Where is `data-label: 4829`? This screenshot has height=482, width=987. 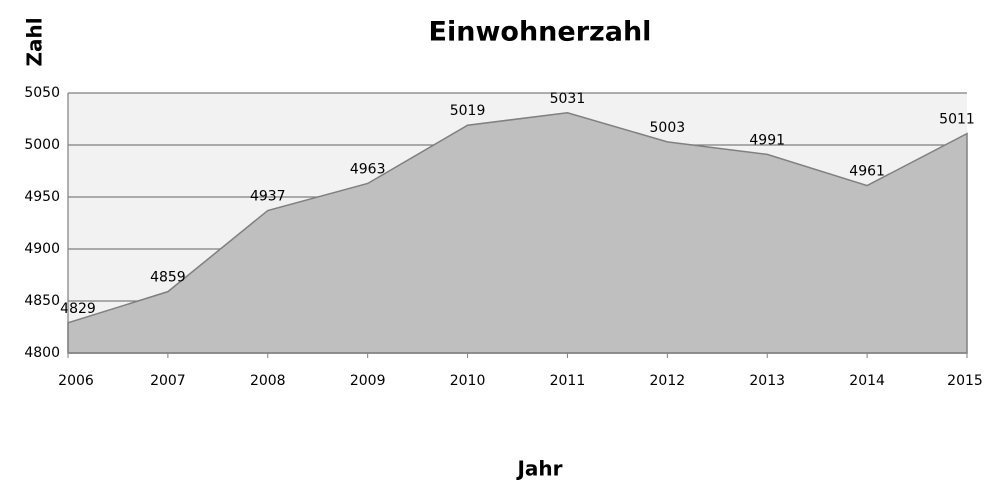 data-label: 4829 is located at coordinates (78, 309).